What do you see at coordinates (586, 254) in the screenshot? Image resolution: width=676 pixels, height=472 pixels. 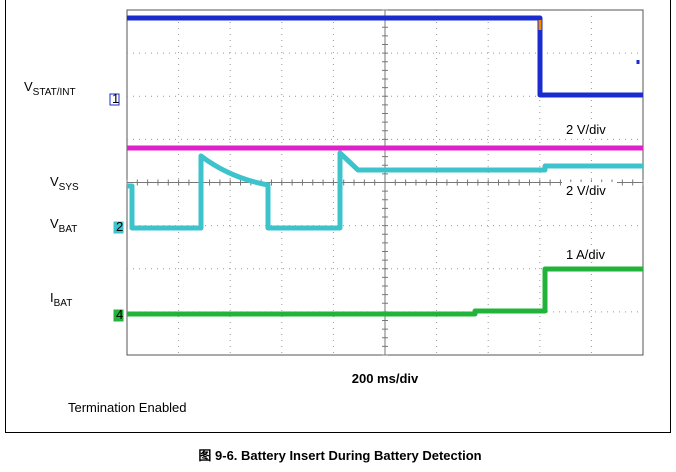 I see `scale-ibat: 1 A/div` at bounding box center [586, 254].